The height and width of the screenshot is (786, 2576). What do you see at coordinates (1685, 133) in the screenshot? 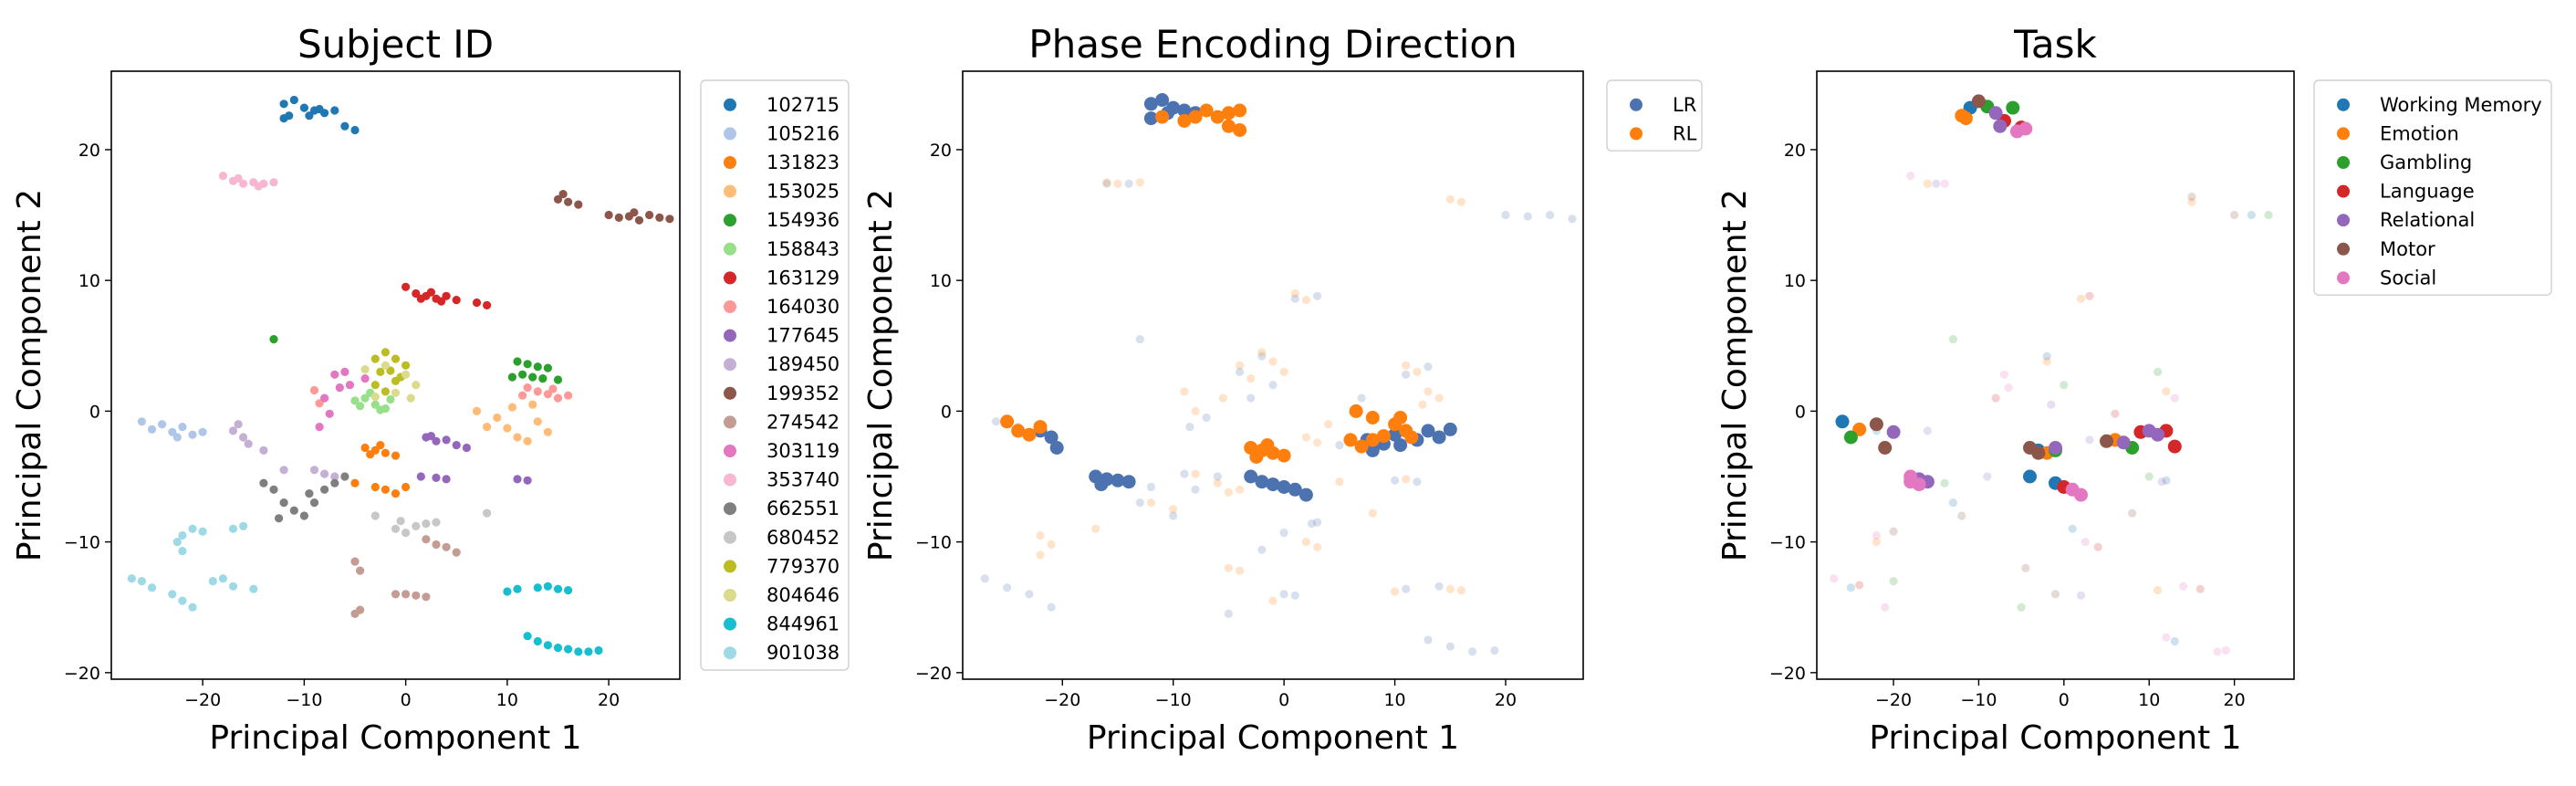
I see `legend-label: RL` at bounding box center [1685, 133].